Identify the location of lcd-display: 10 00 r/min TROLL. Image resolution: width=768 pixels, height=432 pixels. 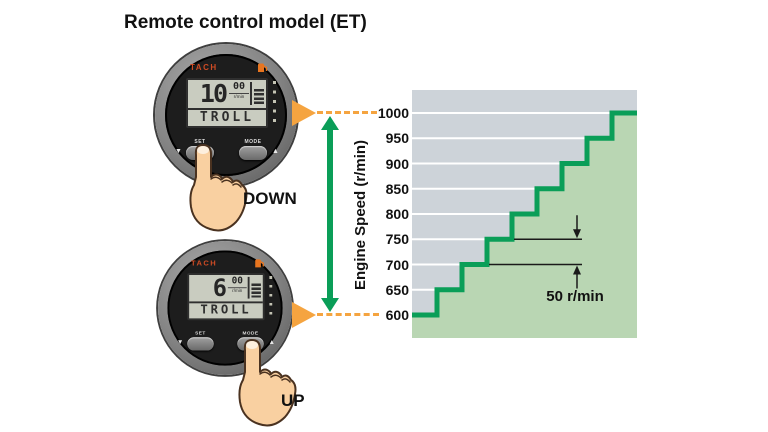
(227, 103).